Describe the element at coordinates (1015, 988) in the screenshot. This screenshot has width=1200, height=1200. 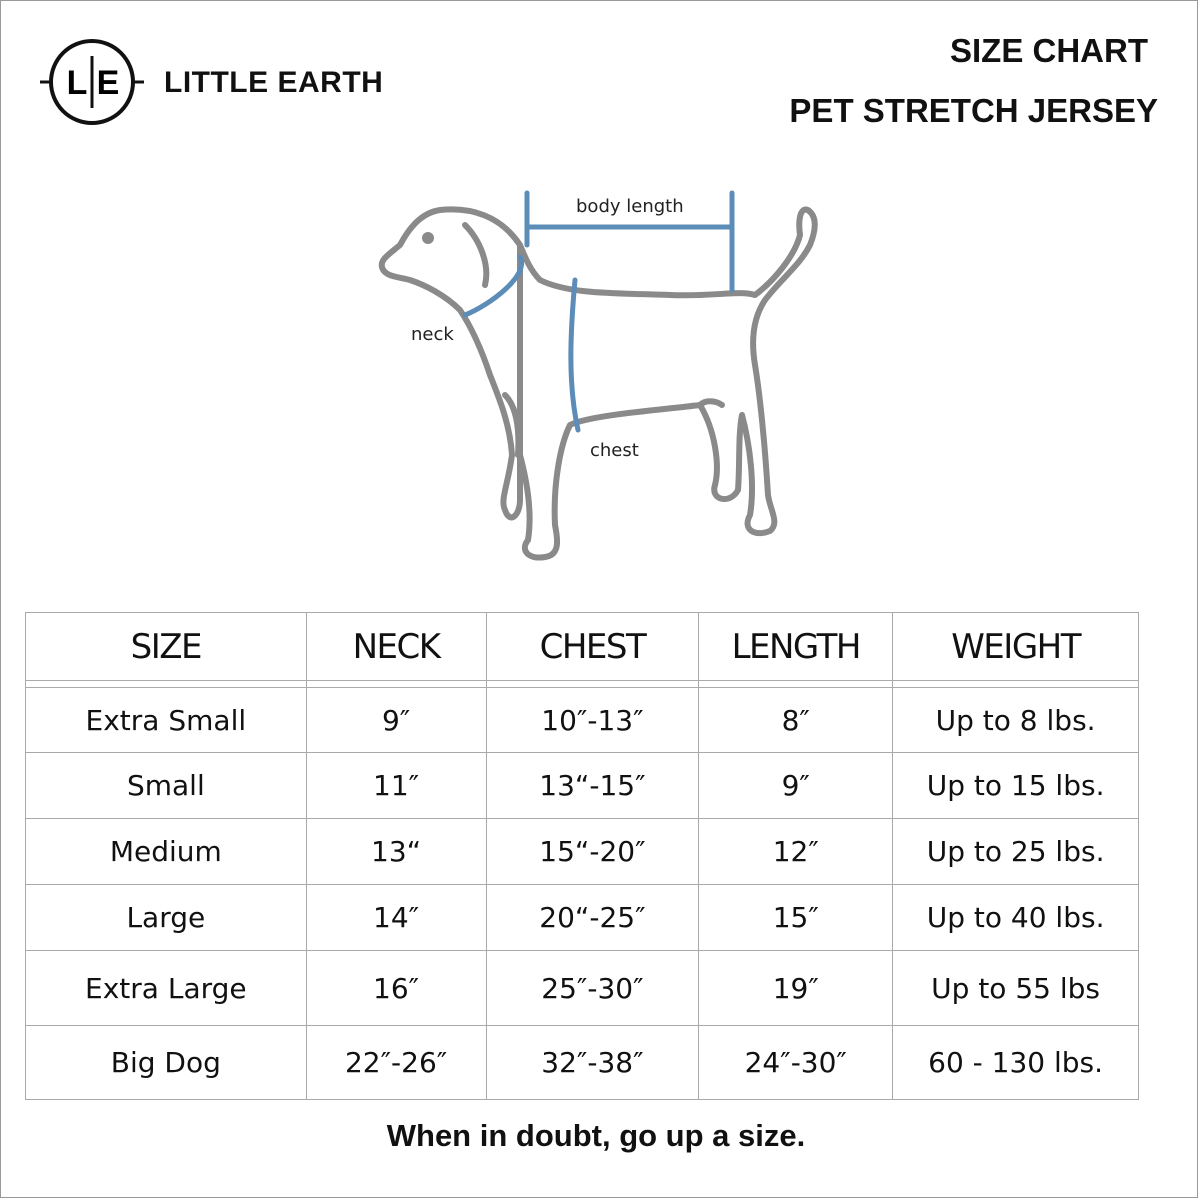
I see `table-cell: Up to 55 lbs` at that location.